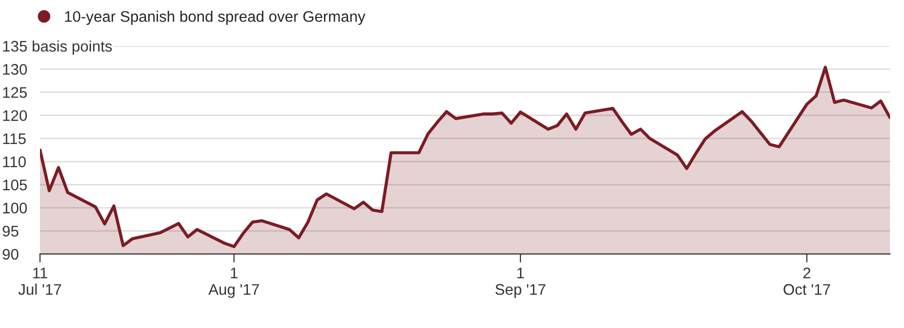 The width and height of the screenshot is (904, 328). What do you see at coordinates (15, 92) in the screenshot?
I see `y-tick-label: 125` at bounding box center [15, 92].